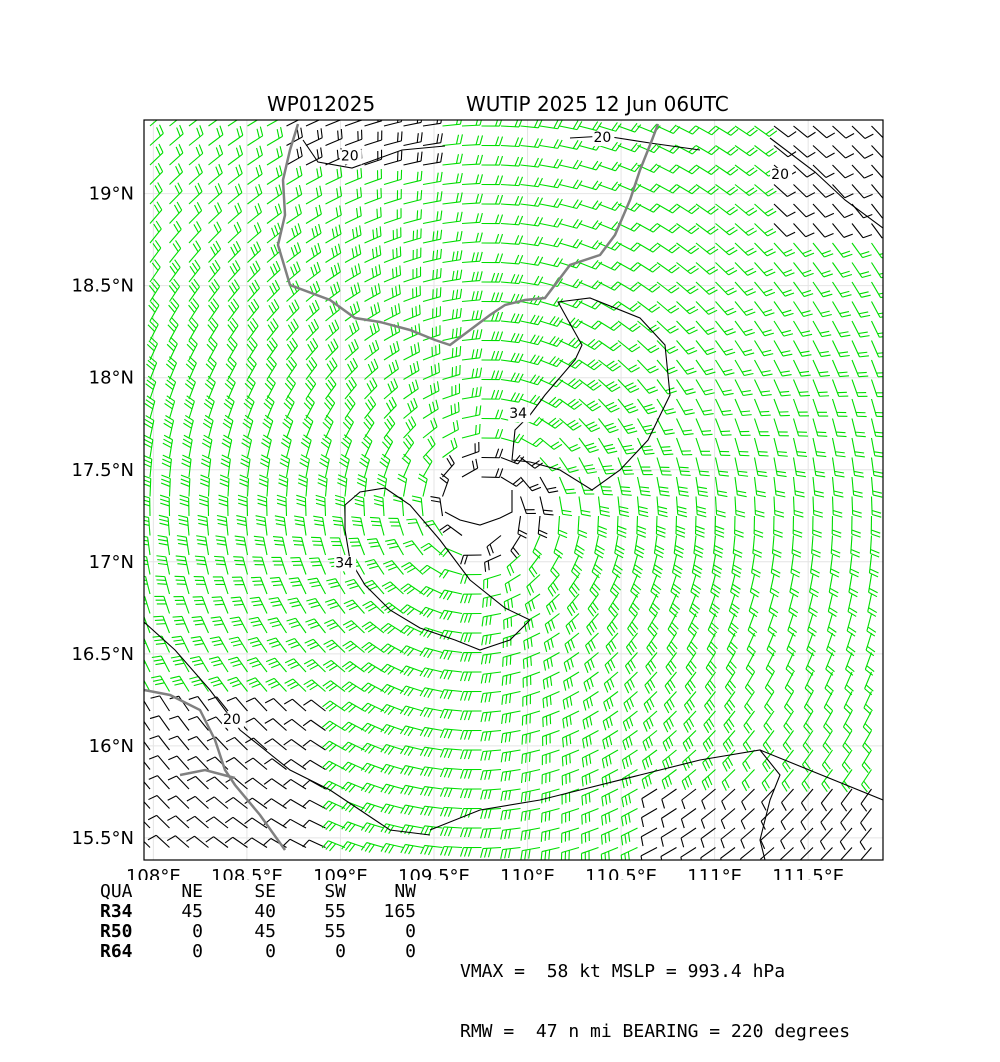 This screenshot has height=1062, width=1000. Describe the element at coordinates (111, 562) in the screenshot. I see `lat-tick-label: 17°N` at that location.